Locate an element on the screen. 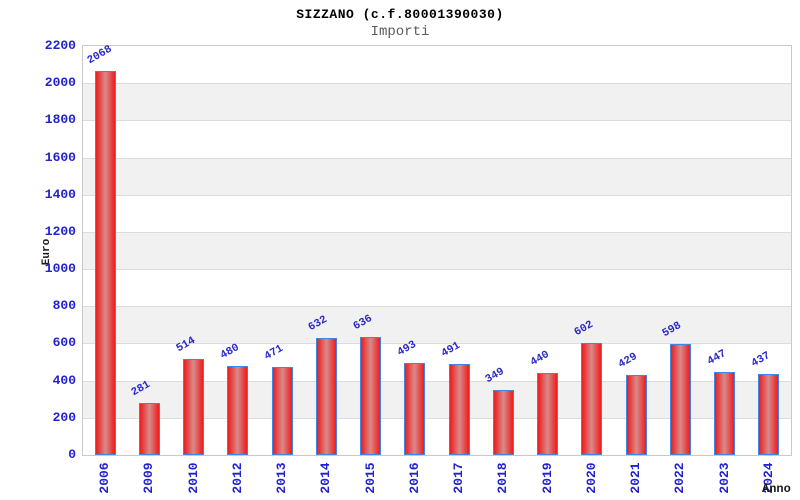  y-tick-label: 1800 is located at coordinates (60, 120).